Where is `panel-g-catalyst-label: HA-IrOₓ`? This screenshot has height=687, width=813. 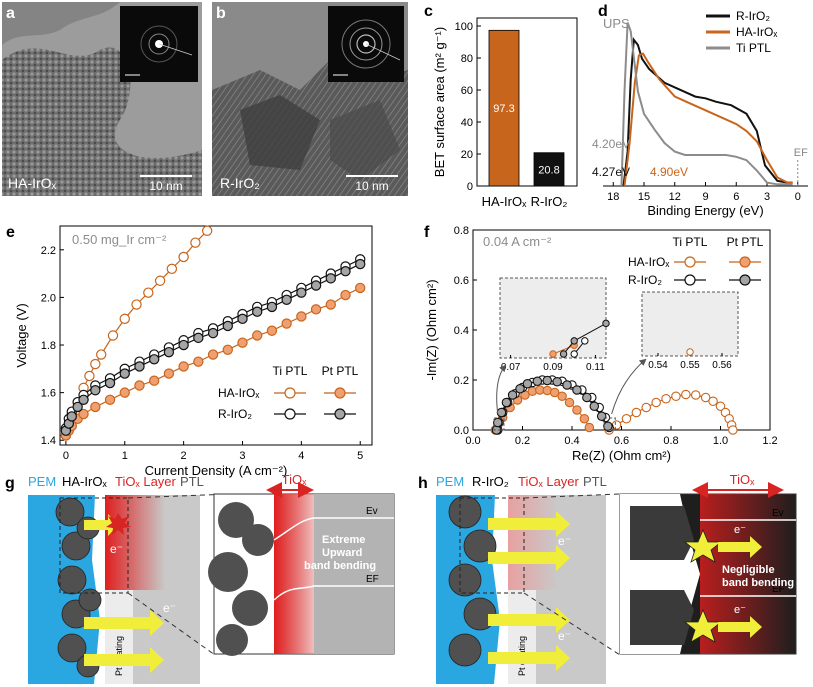
panel-g-catalyst-label: HA-IrOₓ is located at coordinates (84, 481).